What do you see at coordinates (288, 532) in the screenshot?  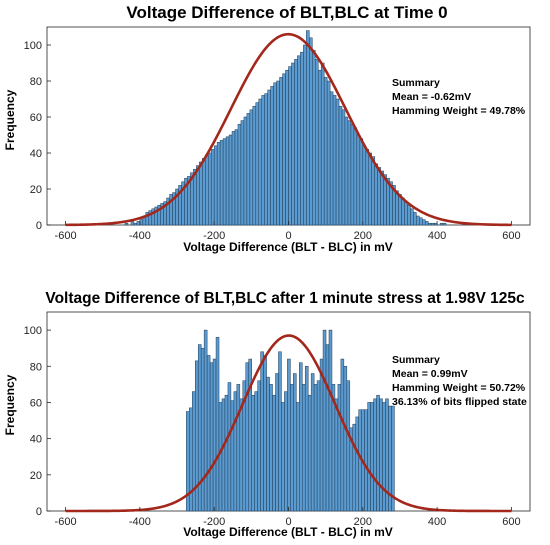 I see `x-axis-label: Voltage Difference (BLT - BLC) in mV` at bounding box center [288, 532].